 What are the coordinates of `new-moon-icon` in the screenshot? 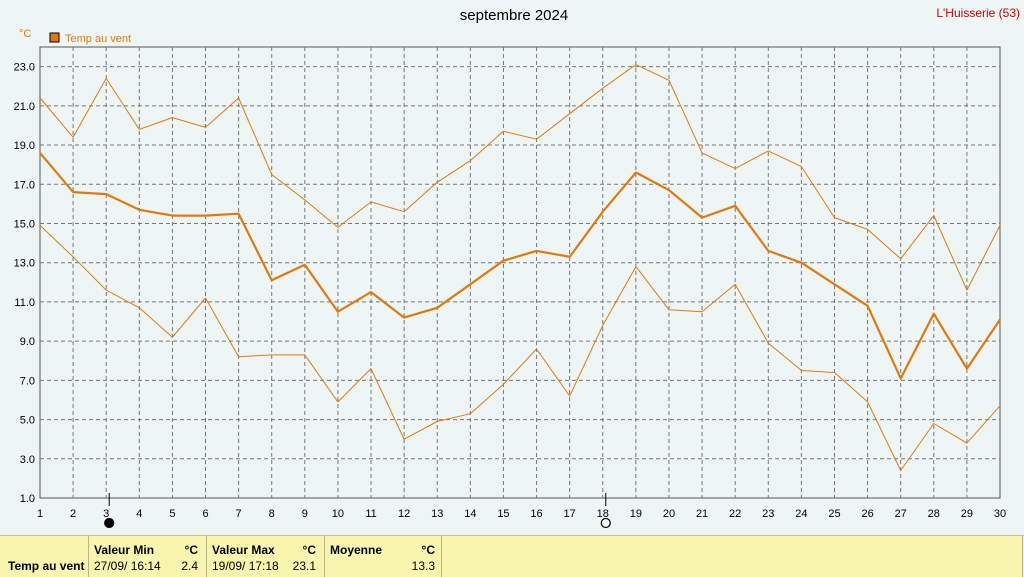 It's located at (109, 523).